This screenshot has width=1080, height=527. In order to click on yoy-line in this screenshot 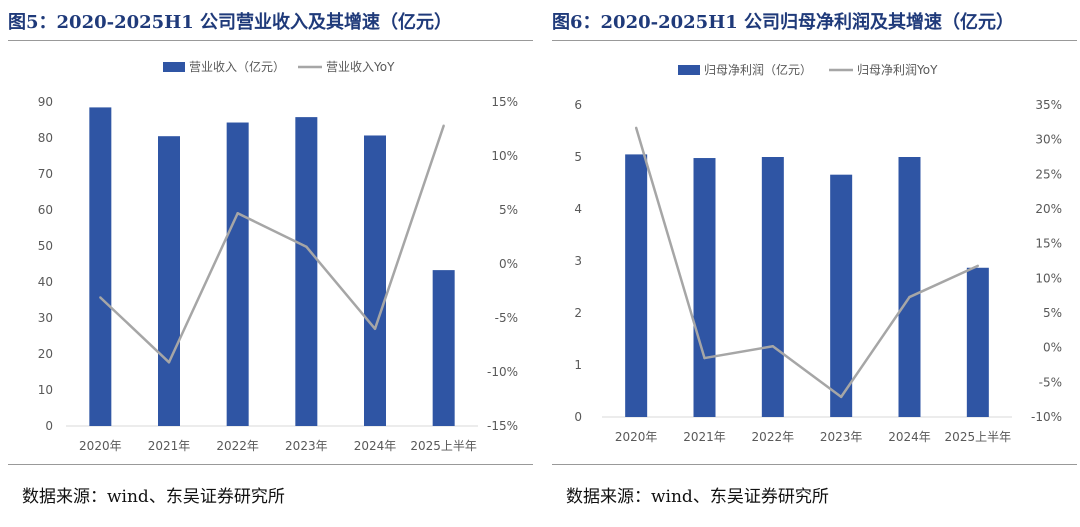, I will do `click(272, 244)`.